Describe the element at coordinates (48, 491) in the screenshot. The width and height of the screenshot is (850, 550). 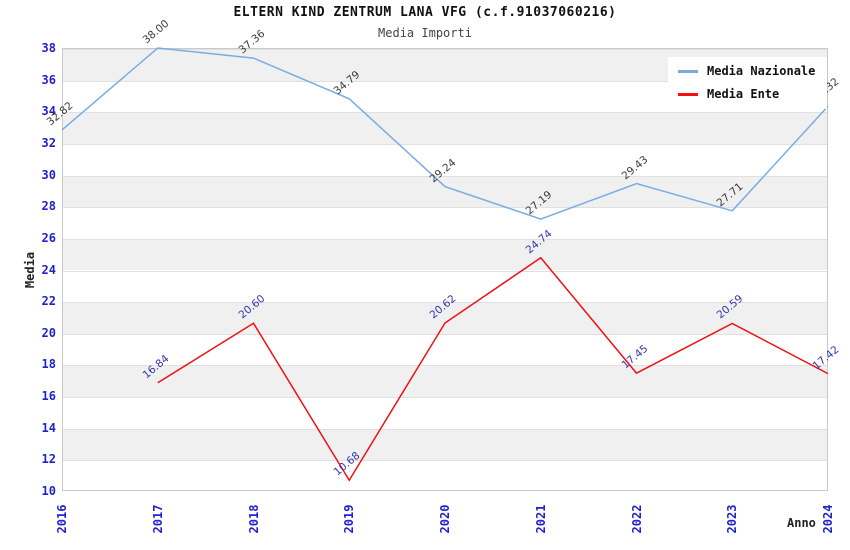
I see `y-tick-label: 10` at that location.